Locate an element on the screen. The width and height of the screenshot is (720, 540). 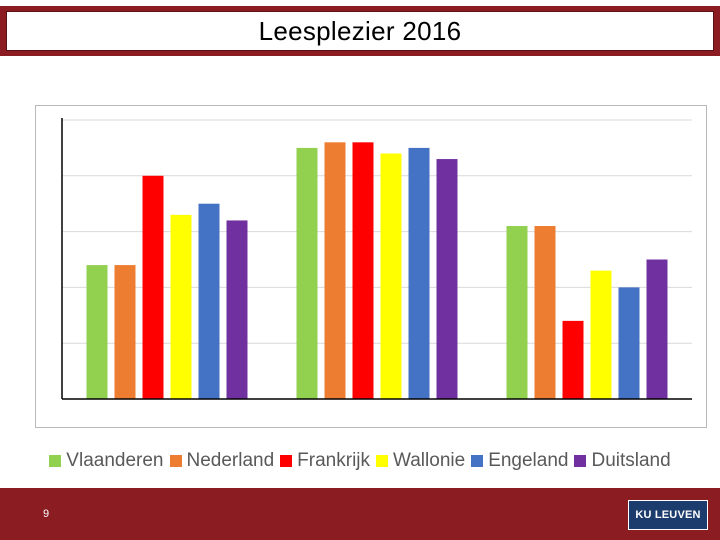
title-bar: Leesplezier 2016 is located at coordinates (360, 31).